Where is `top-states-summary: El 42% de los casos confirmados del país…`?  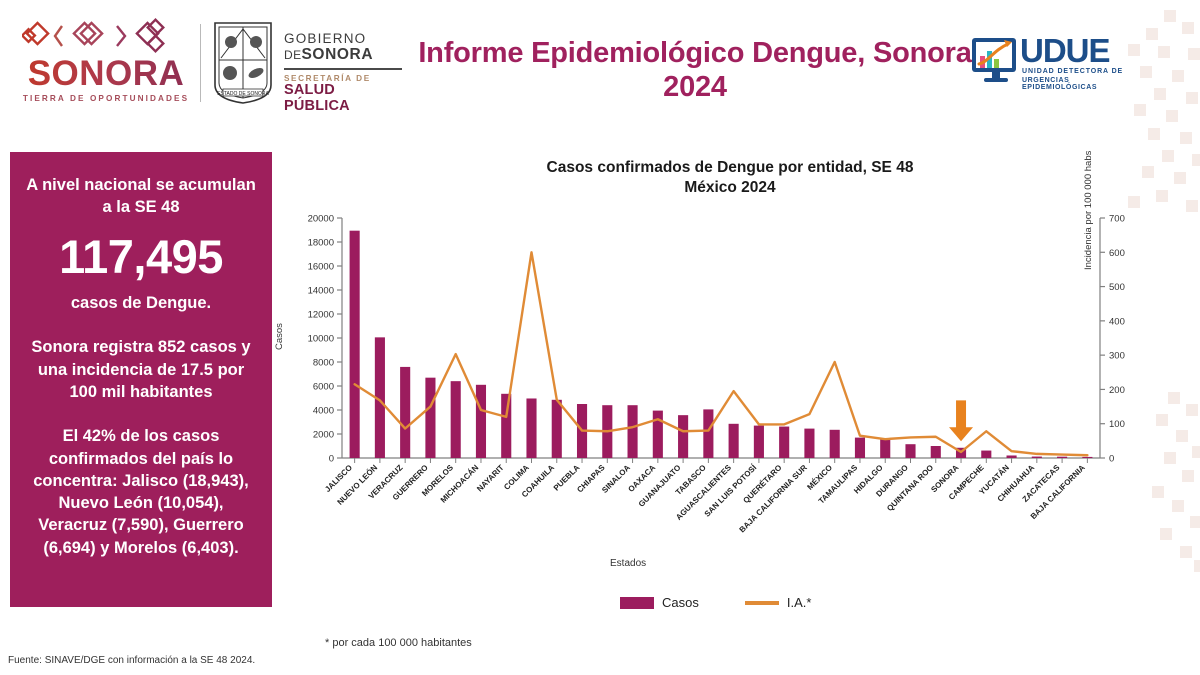 top-states-summary: El 42% de los casos confirmados del país… is located at coordinates (141, 492).